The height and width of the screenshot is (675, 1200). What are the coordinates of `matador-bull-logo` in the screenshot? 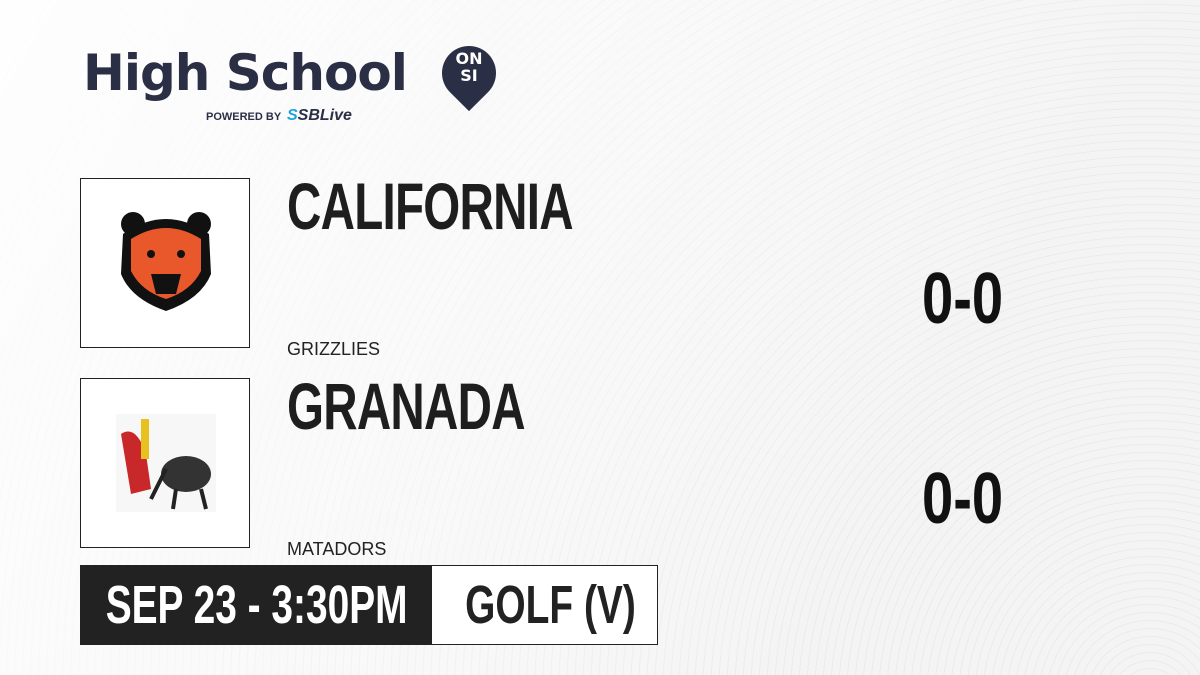 It's located at (166, 463).